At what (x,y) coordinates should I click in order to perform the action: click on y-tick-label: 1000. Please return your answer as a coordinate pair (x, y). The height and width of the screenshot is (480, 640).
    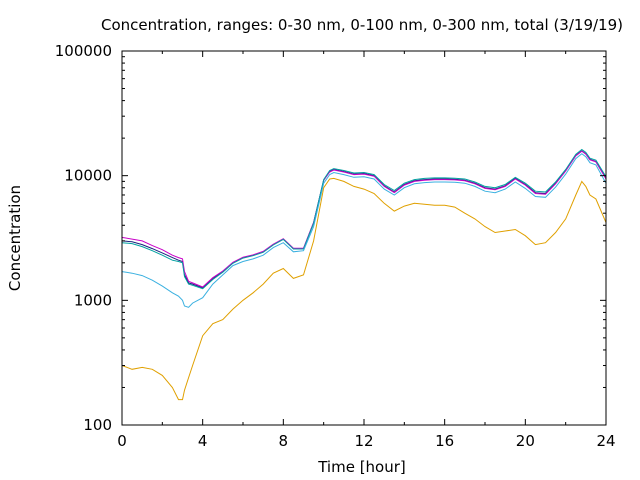
    Looking at the image, I should click on (93, 300).